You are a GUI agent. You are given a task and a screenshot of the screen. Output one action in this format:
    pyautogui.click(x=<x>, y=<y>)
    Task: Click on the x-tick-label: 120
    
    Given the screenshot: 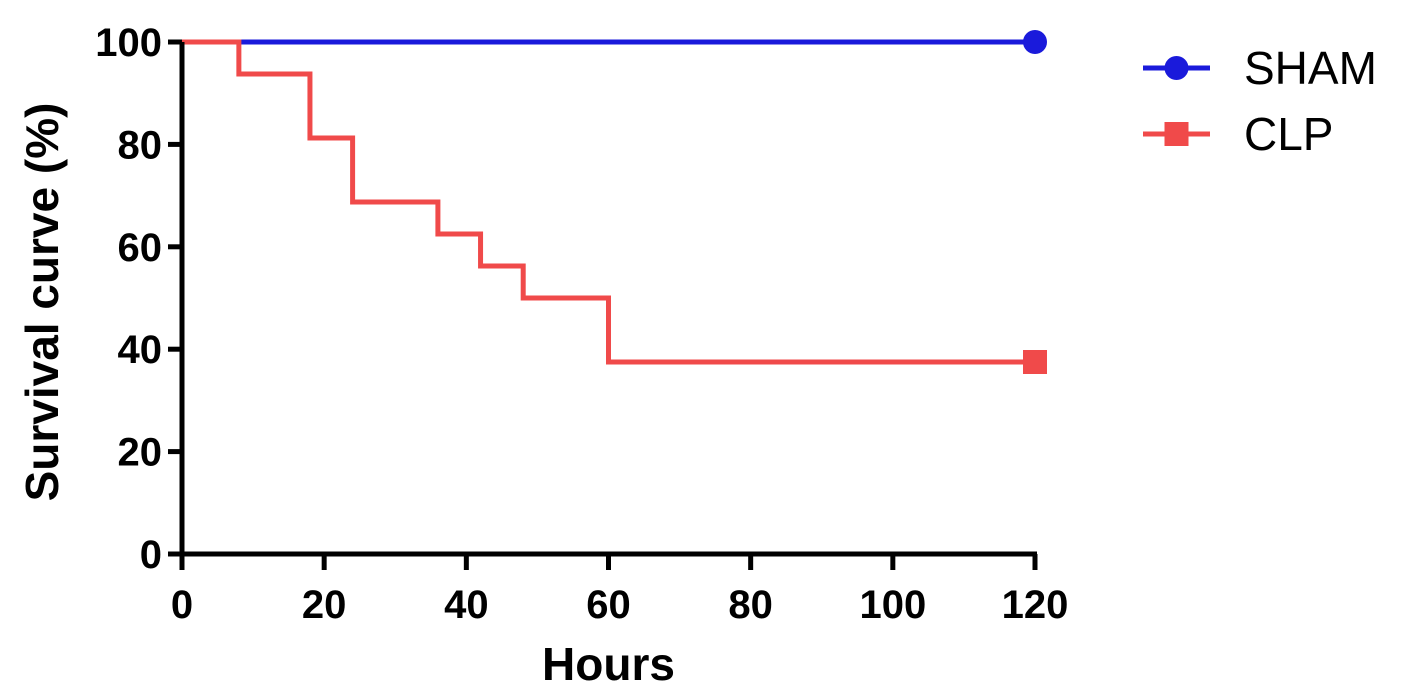 What is the action you would take?
    pyautogui.click(x=1035, y=605)
    